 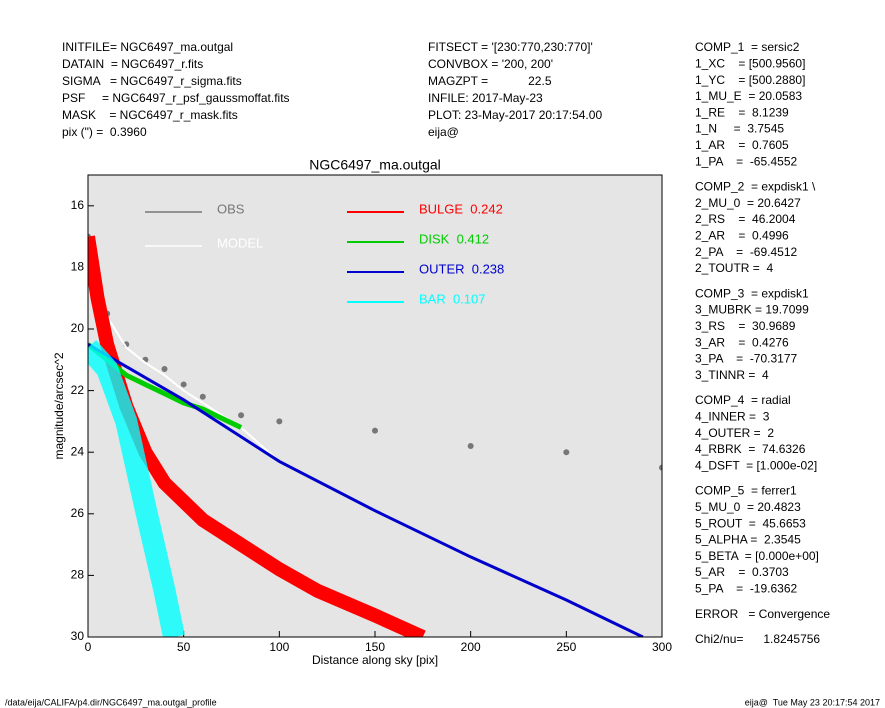 I want to click on x-tick-label: 0, so click(x=88, y=647).